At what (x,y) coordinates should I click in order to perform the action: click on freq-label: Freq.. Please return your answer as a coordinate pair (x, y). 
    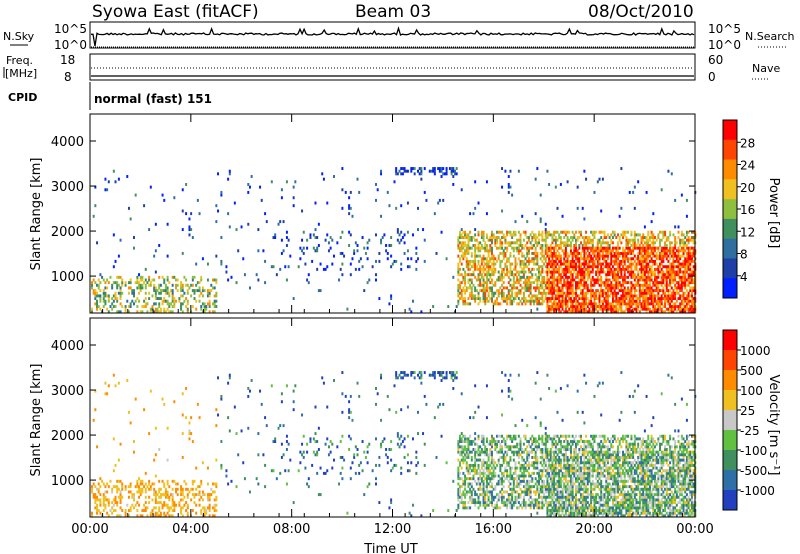
    Looking at the image, I should click on (19, 60).